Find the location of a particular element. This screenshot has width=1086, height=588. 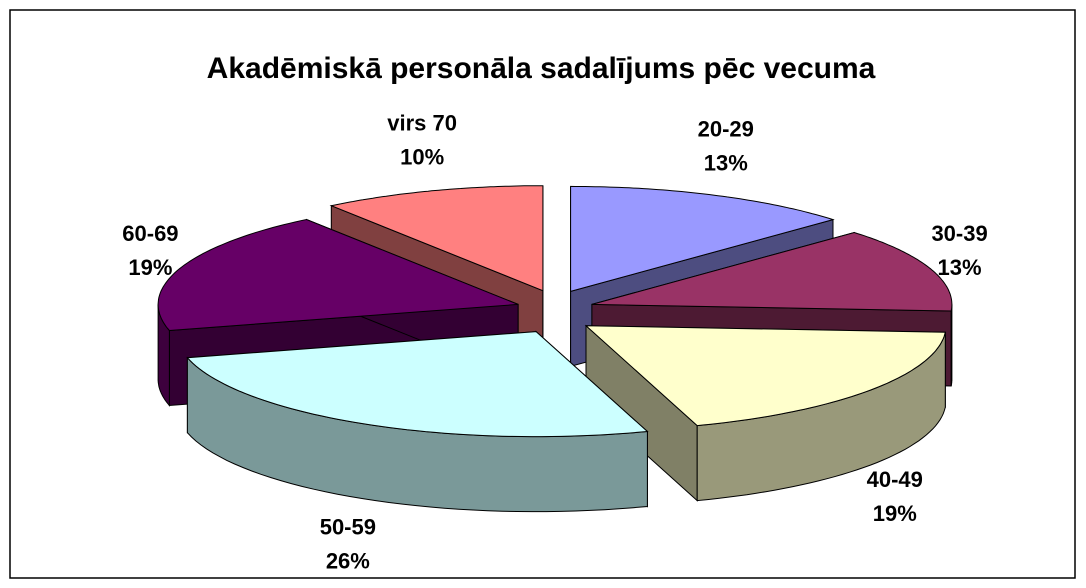

slice-value-label: 26% is located at coordinates (348, 561).